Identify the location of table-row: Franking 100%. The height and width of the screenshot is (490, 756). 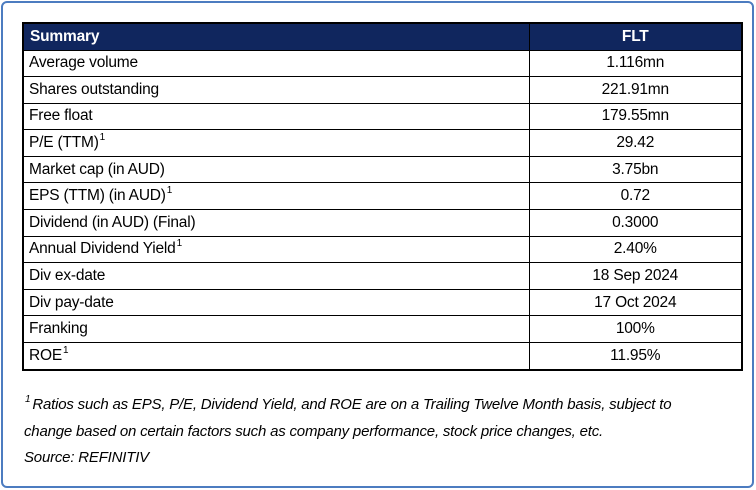
(382, 329).